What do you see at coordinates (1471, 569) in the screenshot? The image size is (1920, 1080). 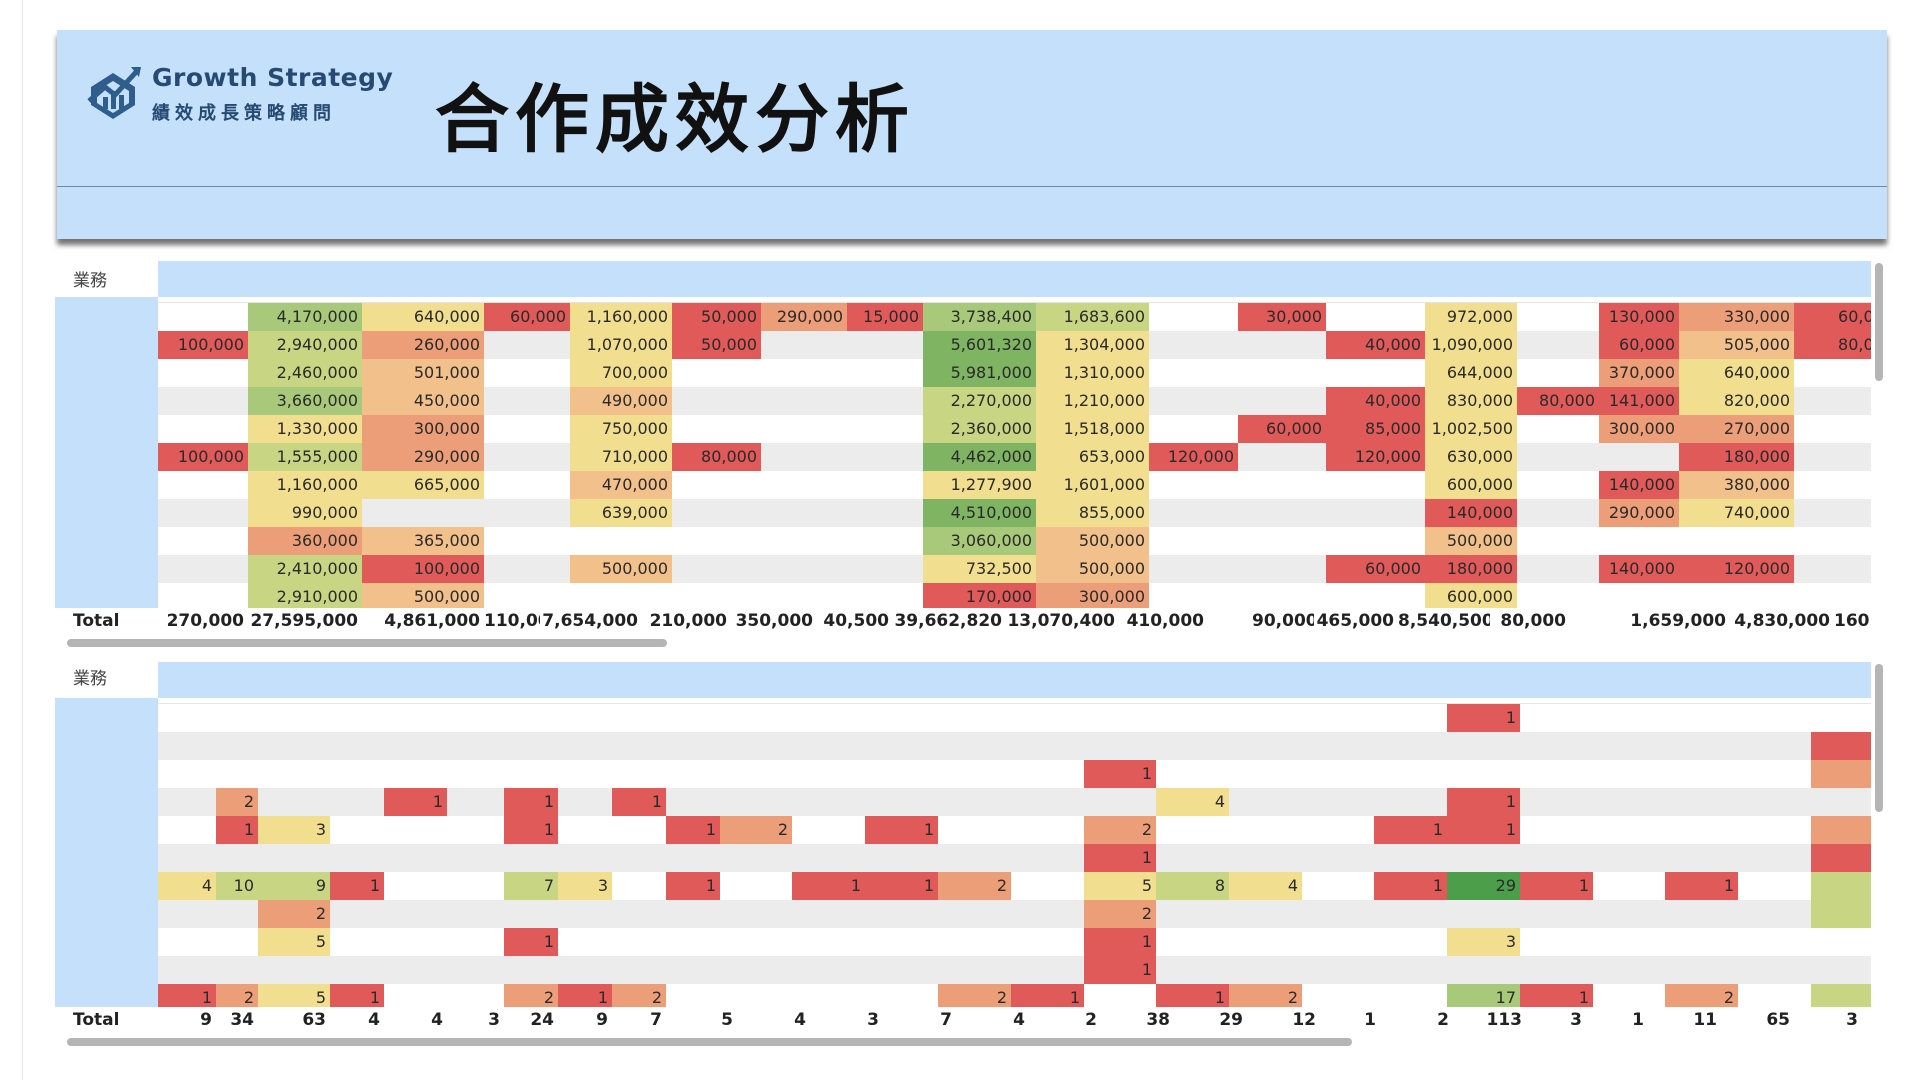 I see `matrix-cell: 180,000` at bounding box center [1471, 569].